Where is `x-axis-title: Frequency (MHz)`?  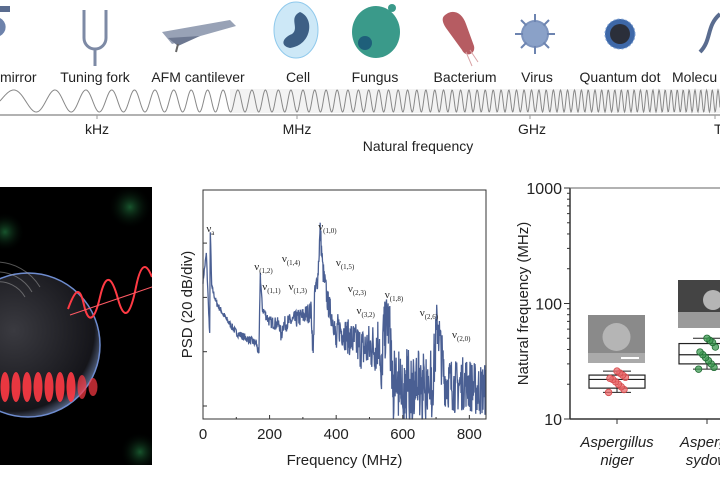 x-axis-title: Frequency (MHz) is located at coordinates (345, 460).